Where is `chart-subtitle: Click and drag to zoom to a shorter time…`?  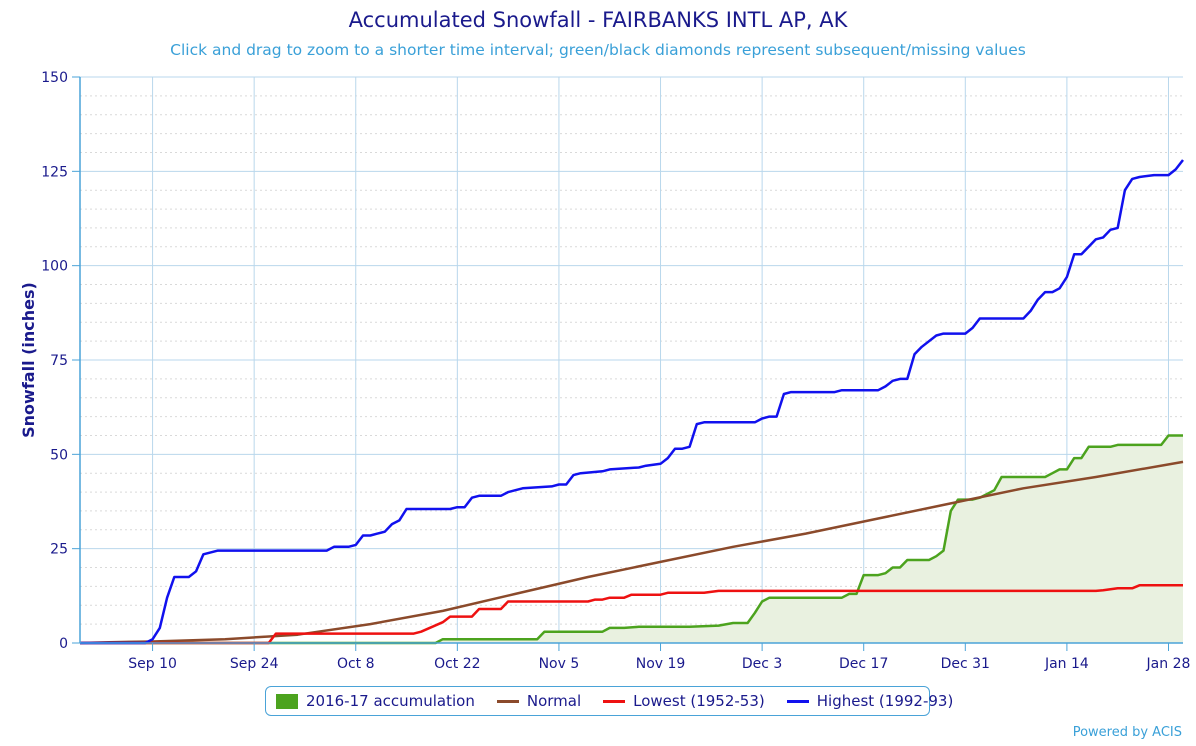
chart-subtitle: Click and drag to zoom to a shorter time… is located at coordinates (598, 50).